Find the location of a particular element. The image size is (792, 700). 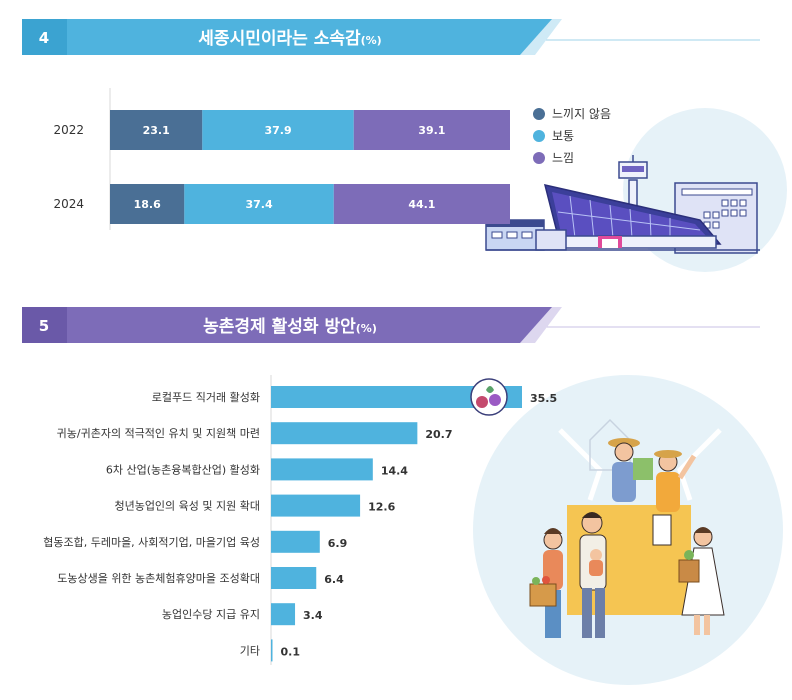

section4-unit: (%) is located at coordinates (371, 40).